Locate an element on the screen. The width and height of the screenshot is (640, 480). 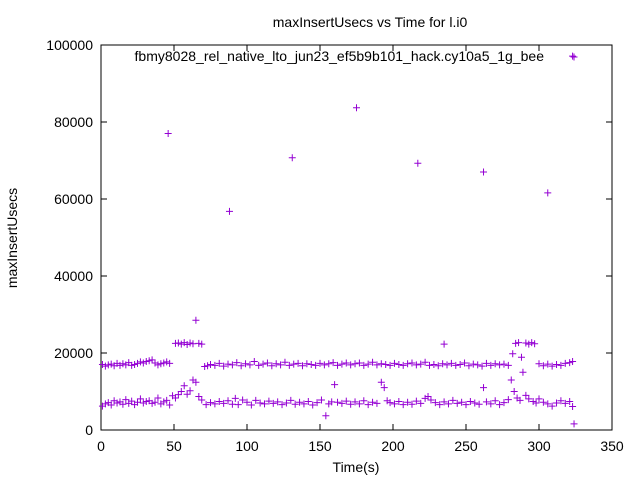
x-tick-label: 0 is located at coordinates (101, 446).